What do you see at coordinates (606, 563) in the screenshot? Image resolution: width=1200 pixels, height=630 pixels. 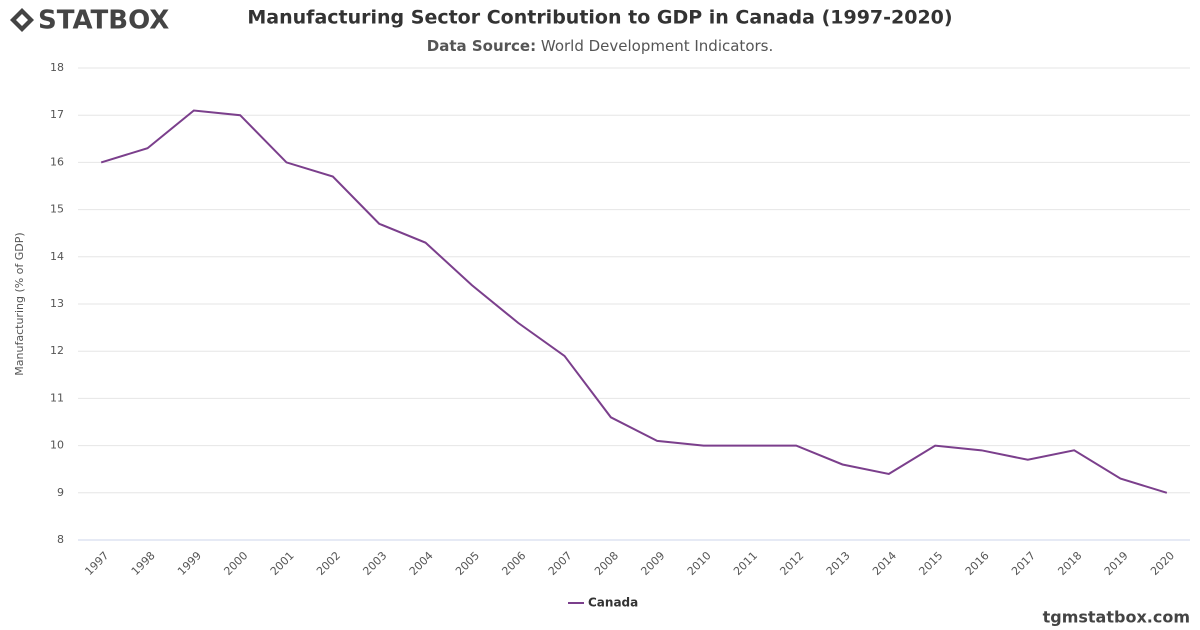 I see `x-tick-label: 2008` at bounding box center [606, 563].